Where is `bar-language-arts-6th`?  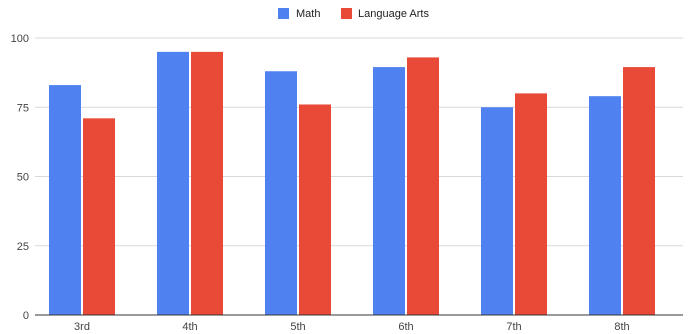
bar-language-arts-6th is located at coordinates (423, 186).